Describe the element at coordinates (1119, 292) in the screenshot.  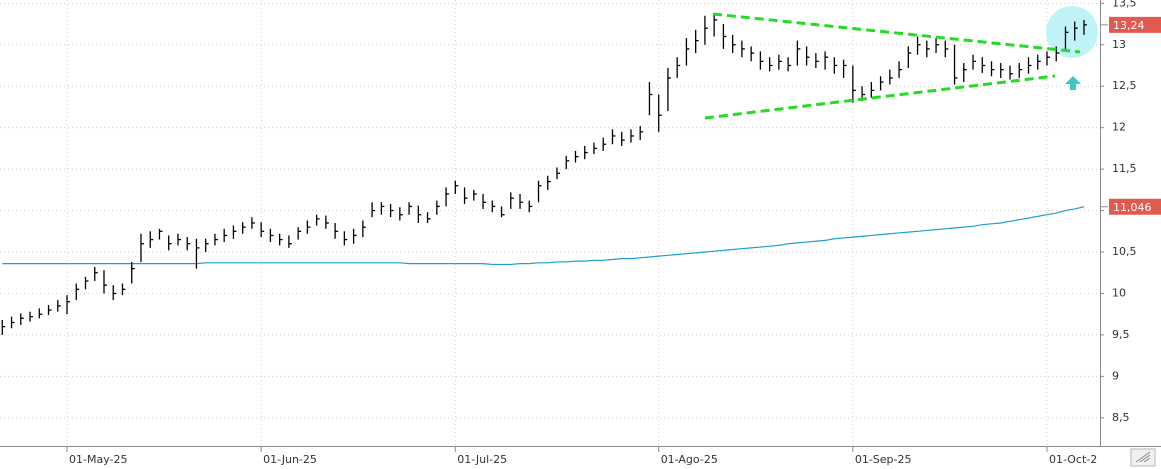
I see `y-tick-label: 10` at that location.